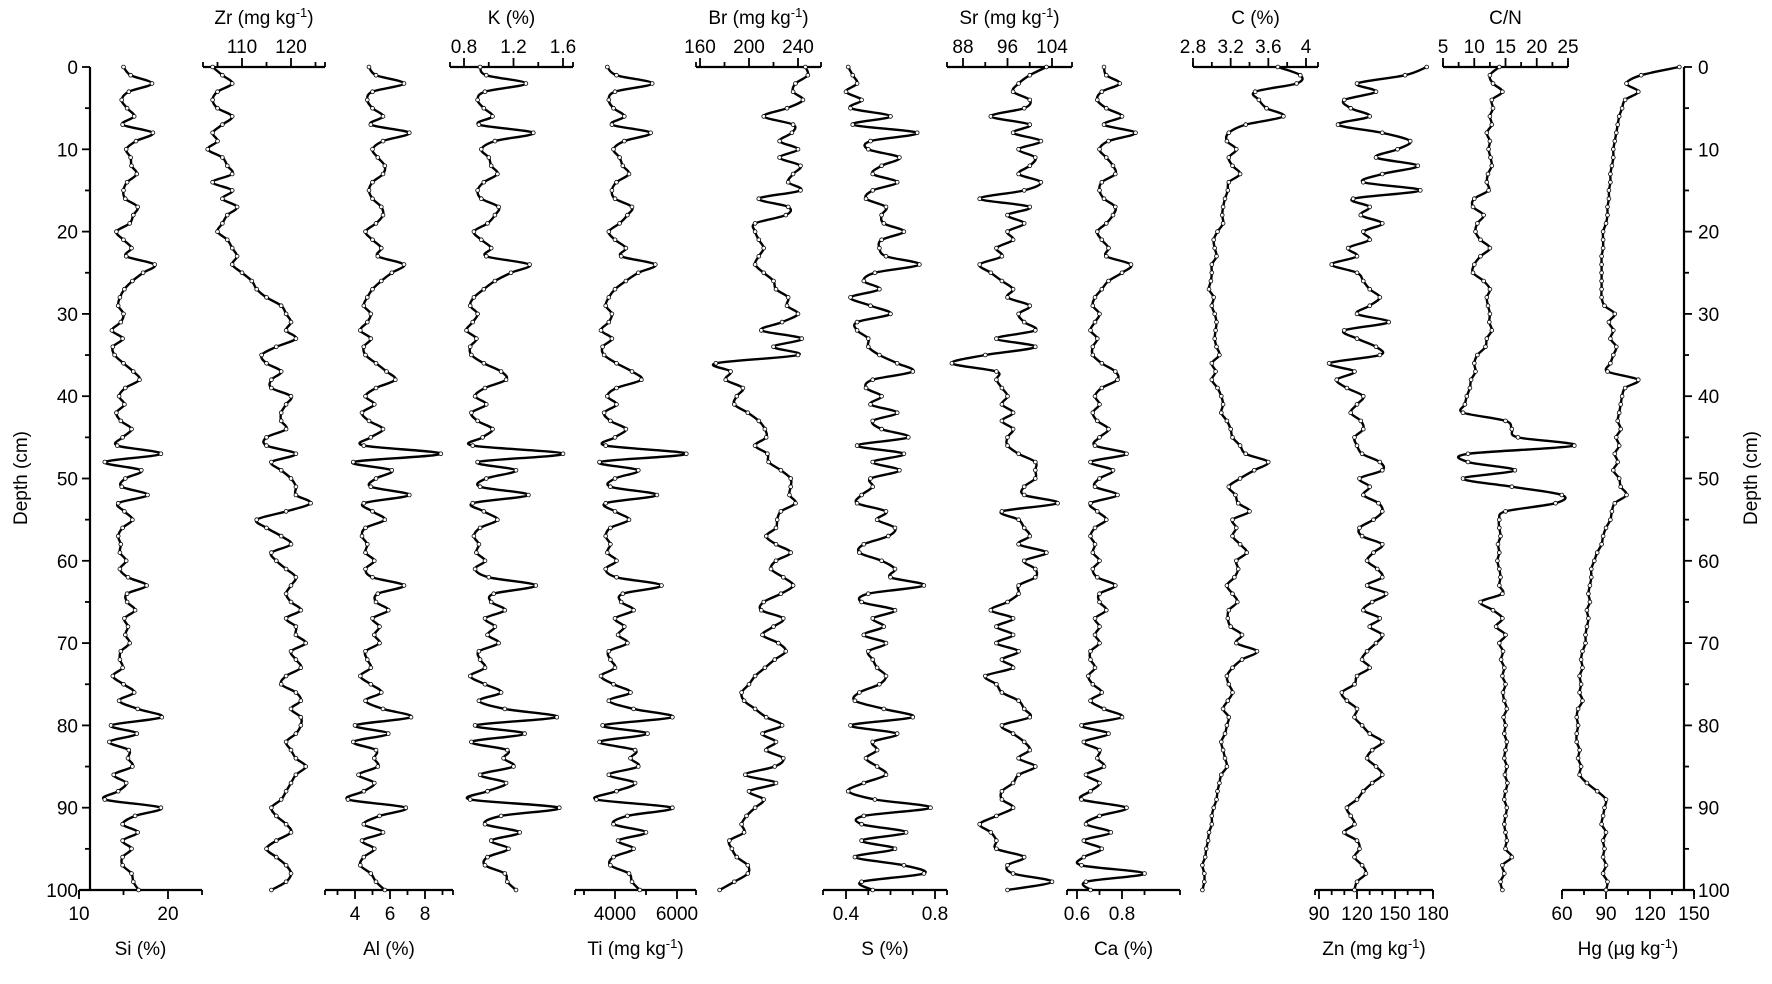  I want to click on x-tick-label-zr: 120, so click(291, 47).